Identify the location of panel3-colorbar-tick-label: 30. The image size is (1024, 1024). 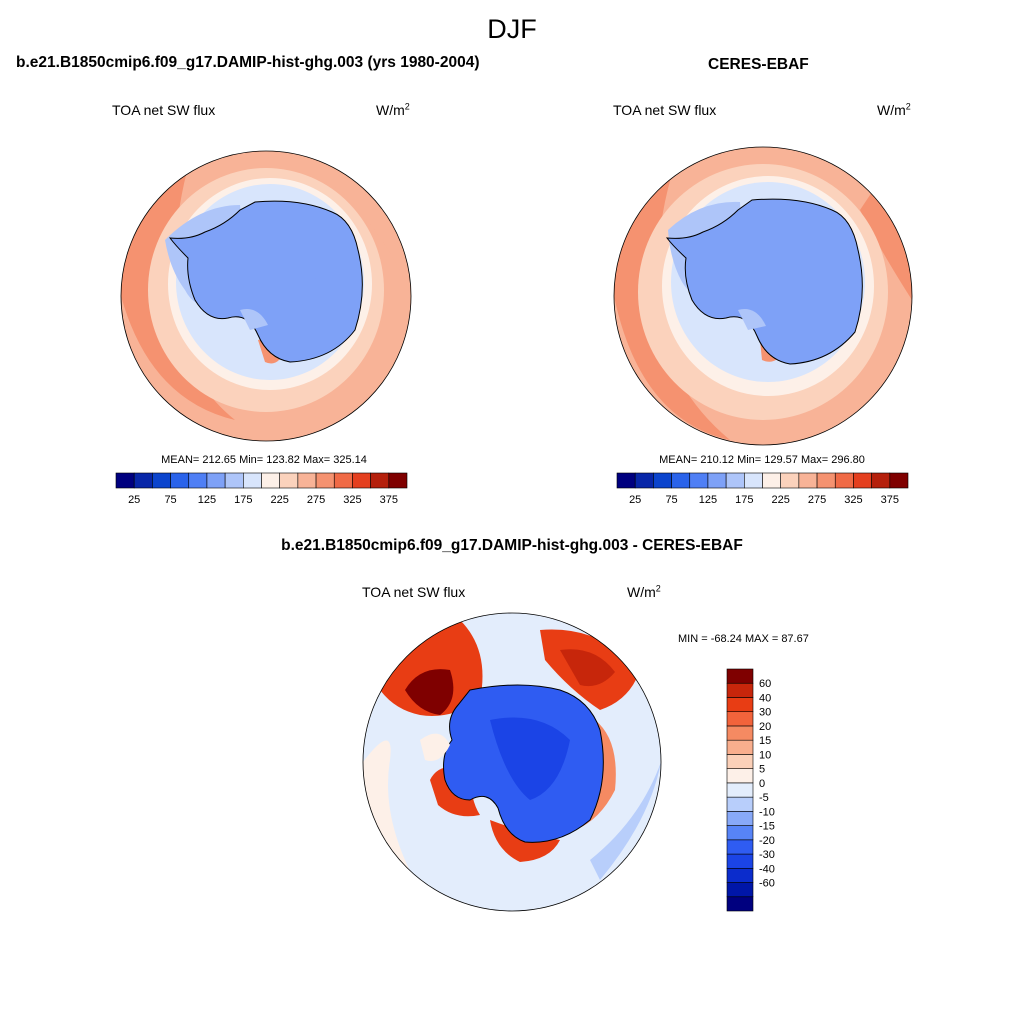
(765, 713).